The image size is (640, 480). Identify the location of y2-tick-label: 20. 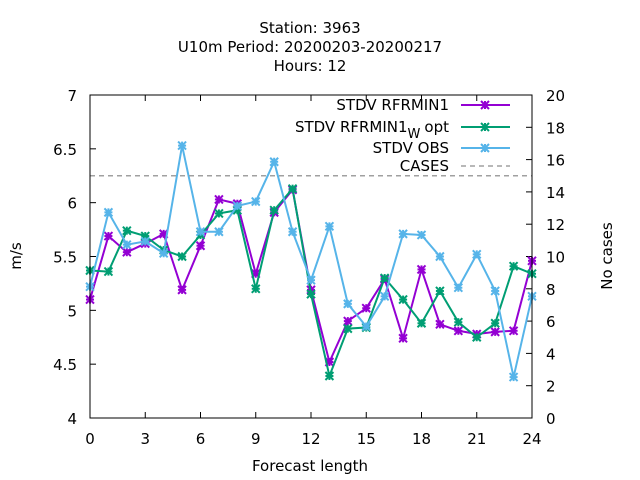
(555, 96).